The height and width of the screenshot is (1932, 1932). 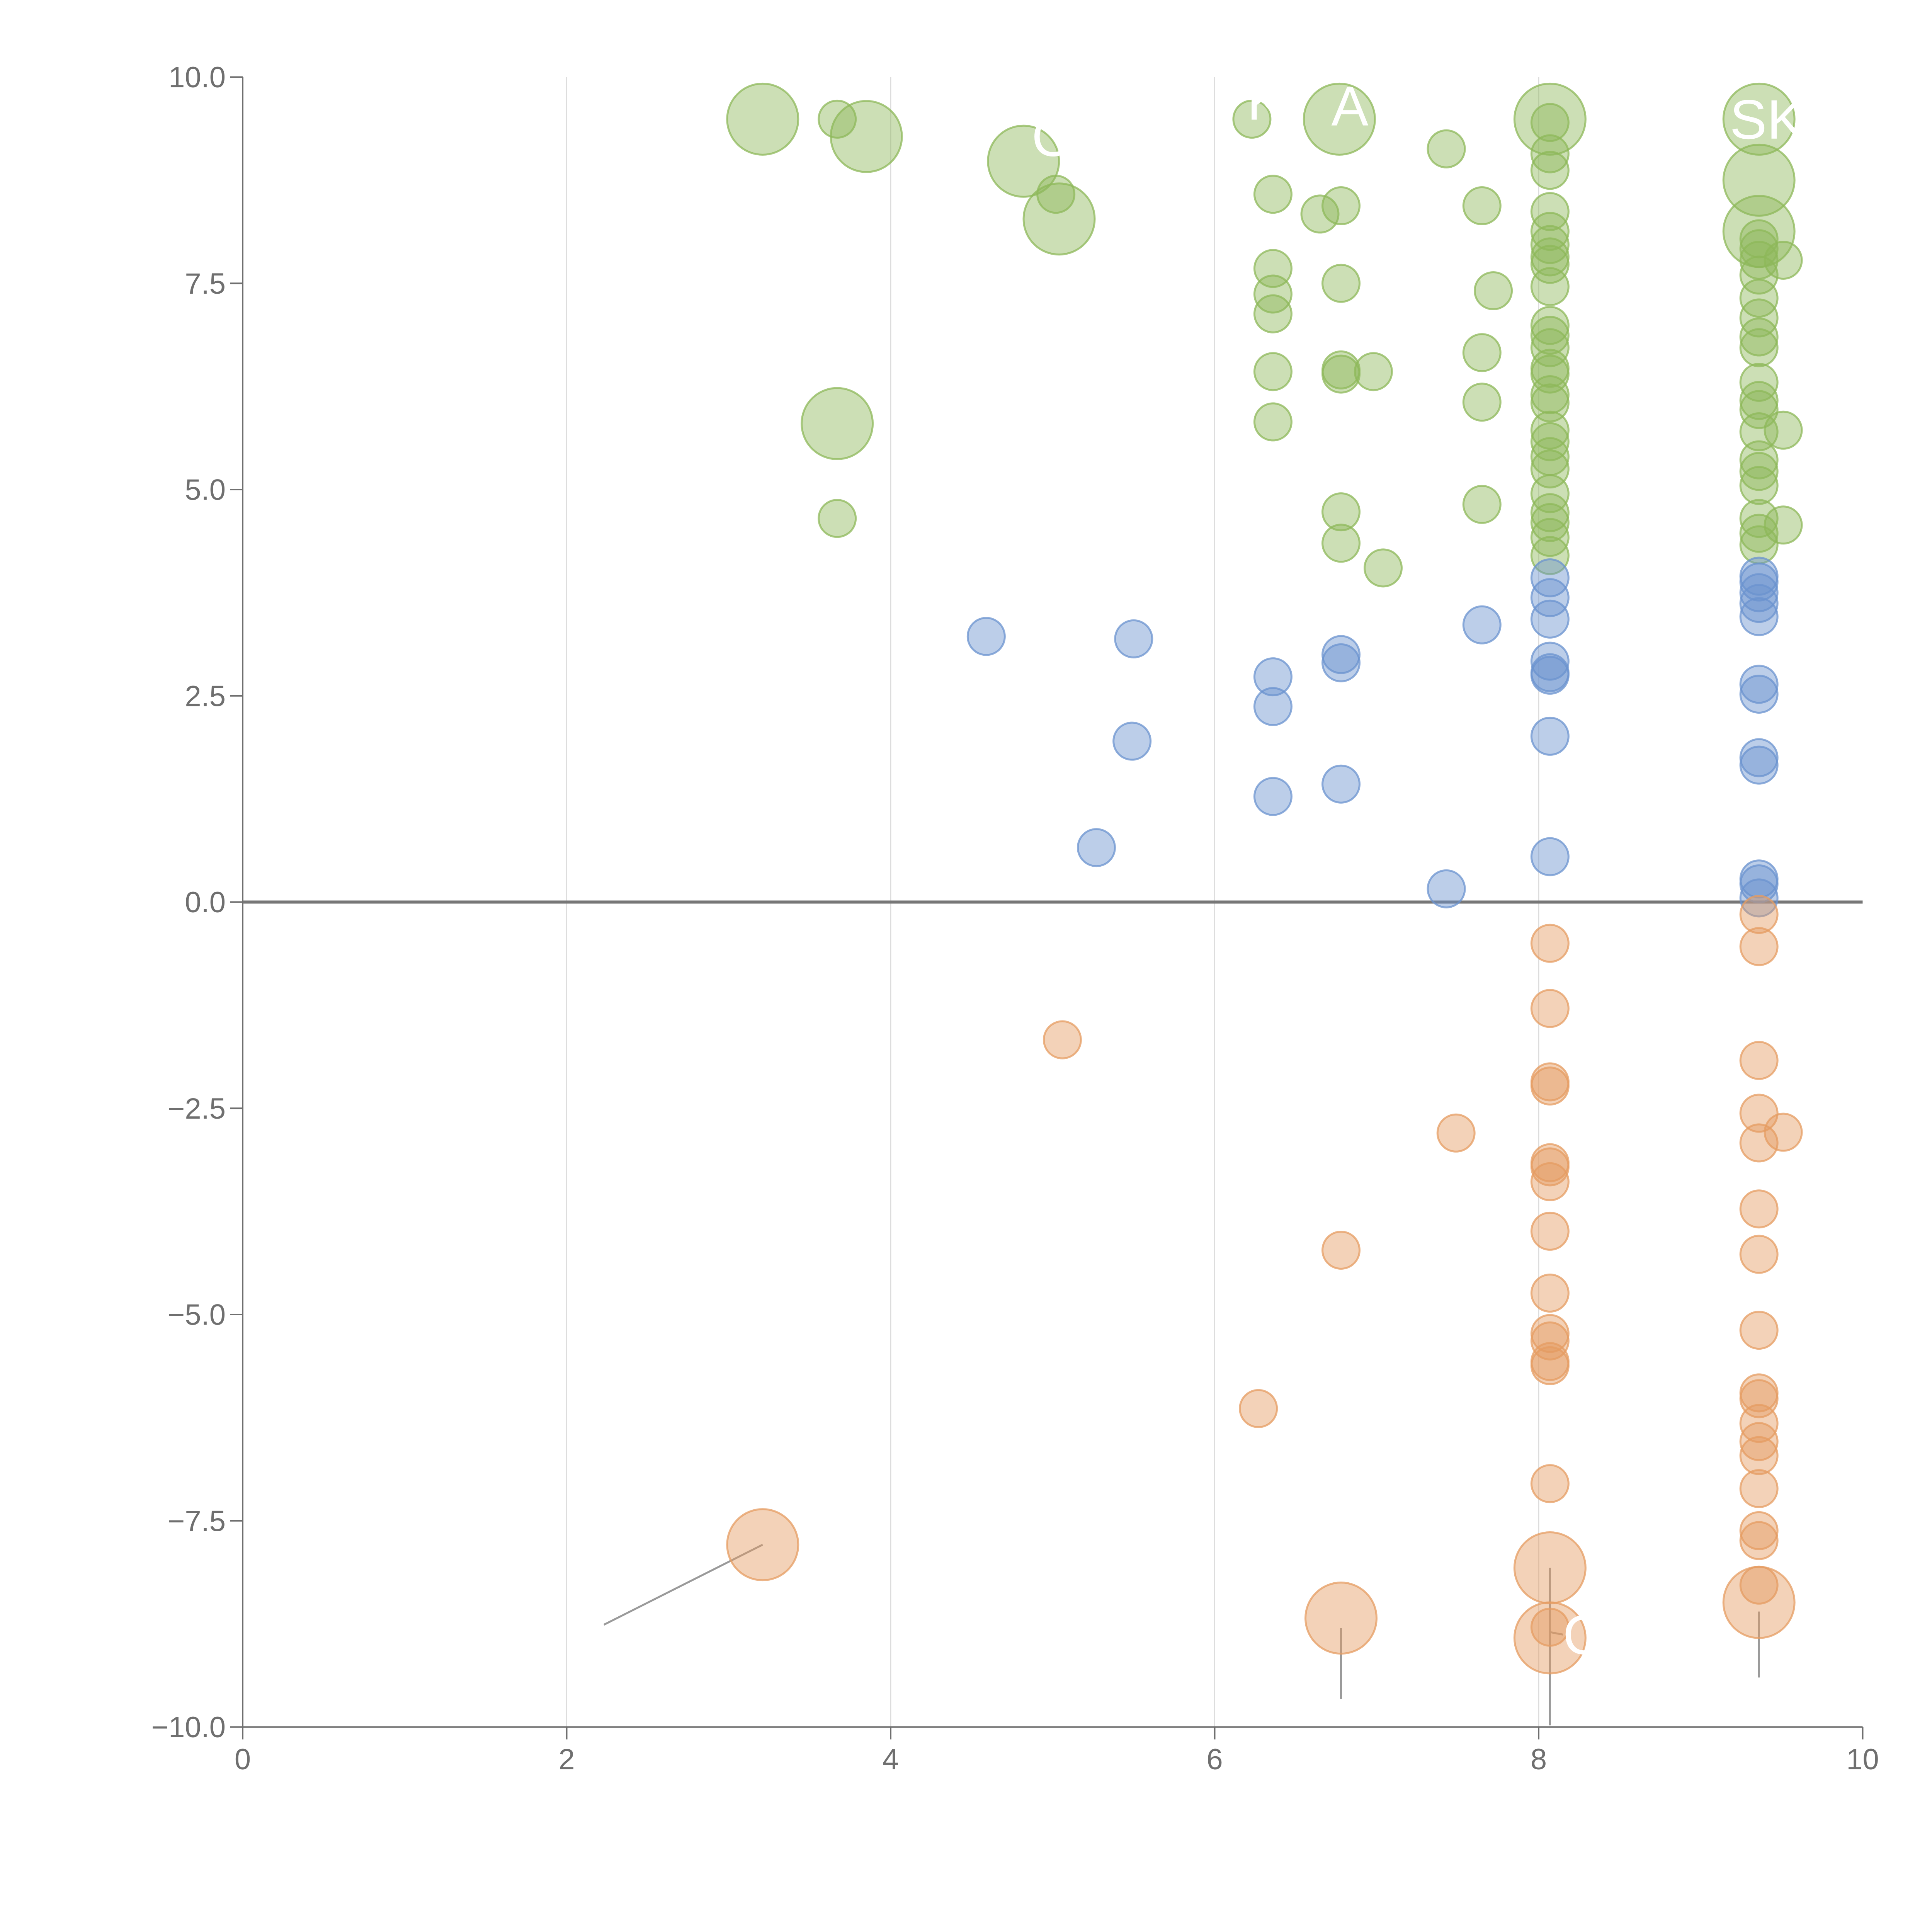 What do you see at coordinates (197, 1108) in the screenshot?
I see `y-tick-label: −2.5` at bounding box center [197, 1108].